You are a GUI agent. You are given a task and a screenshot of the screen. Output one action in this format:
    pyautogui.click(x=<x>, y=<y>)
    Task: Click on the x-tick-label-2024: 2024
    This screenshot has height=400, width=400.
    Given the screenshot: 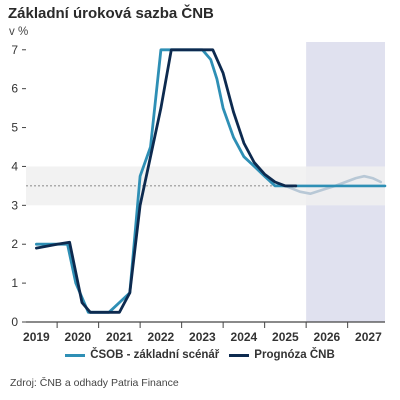 What is the action you would take?
    pyautogui.click(x=244, y=337)
    